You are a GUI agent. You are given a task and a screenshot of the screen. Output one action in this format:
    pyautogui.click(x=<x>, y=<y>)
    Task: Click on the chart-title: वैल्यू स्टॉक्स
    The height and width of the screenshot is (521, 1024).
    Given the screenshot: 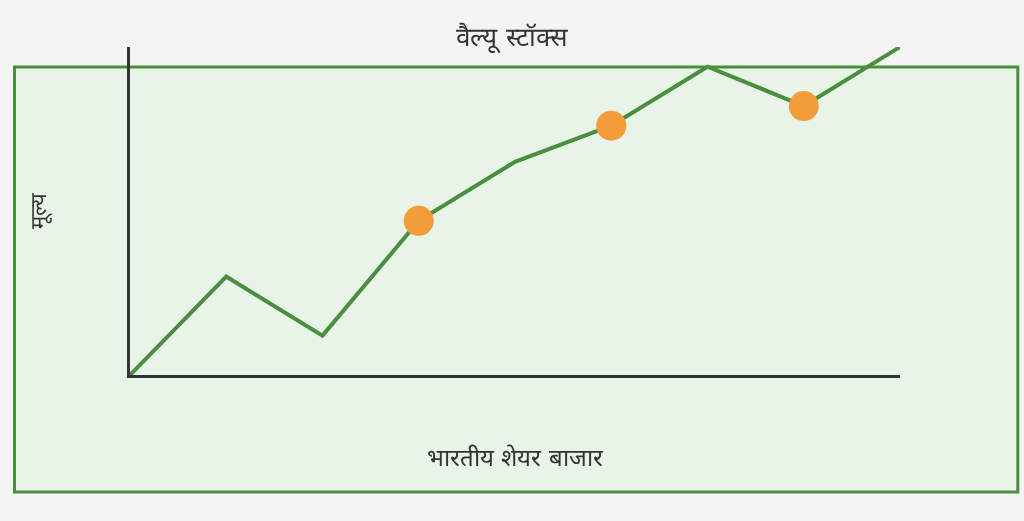 What is the action you would take?
    pyautogui.click(x=512, y=37)
    